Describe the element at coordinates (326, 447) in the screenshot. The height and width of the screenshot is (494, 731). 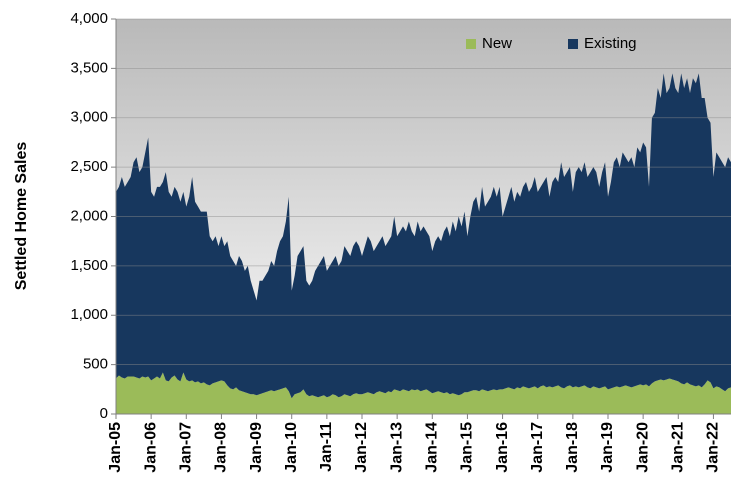
I see `x-tick-label: Jan-11` at that location.